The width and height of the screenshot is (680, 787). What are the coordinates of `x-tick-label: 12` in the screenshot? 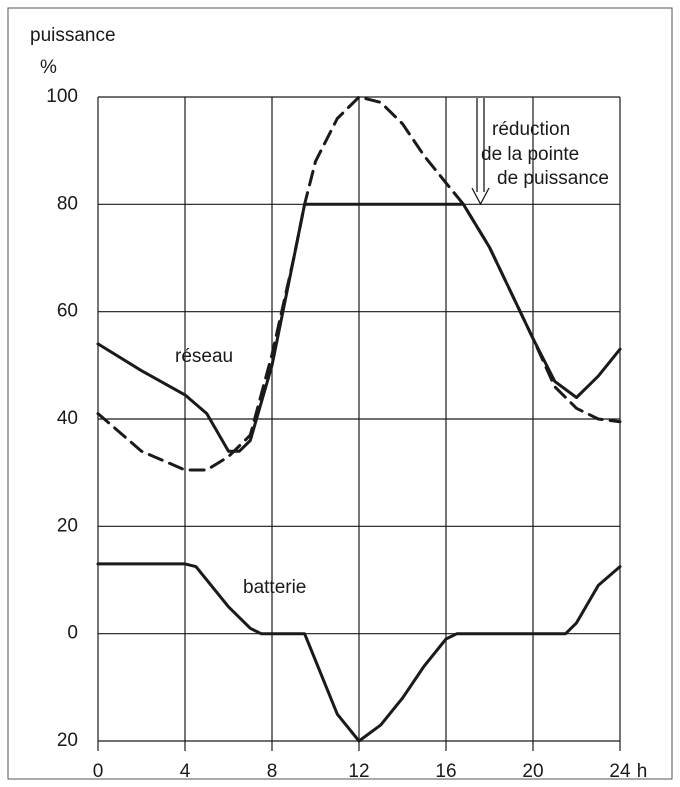 It's located at (358, 771).